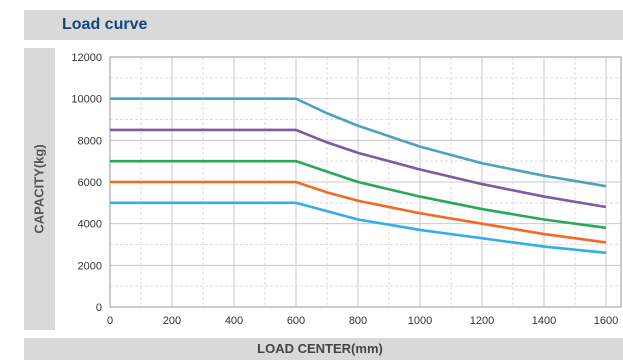 This screenshot has width=623, height=360. Describe the element at coordinates (90, 141) in the screenshot. I see `y-tick-label: 8000` at that location.